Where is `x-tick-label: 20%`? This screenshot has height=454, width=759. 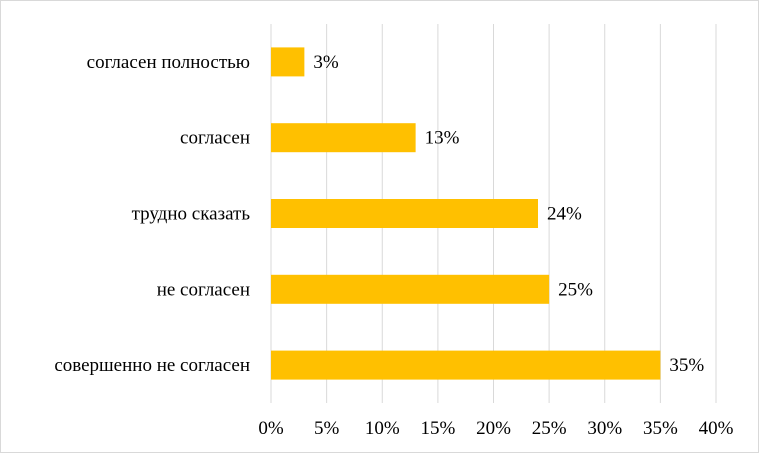
x-tick-label: 20% is located at coordinates (493, 428).